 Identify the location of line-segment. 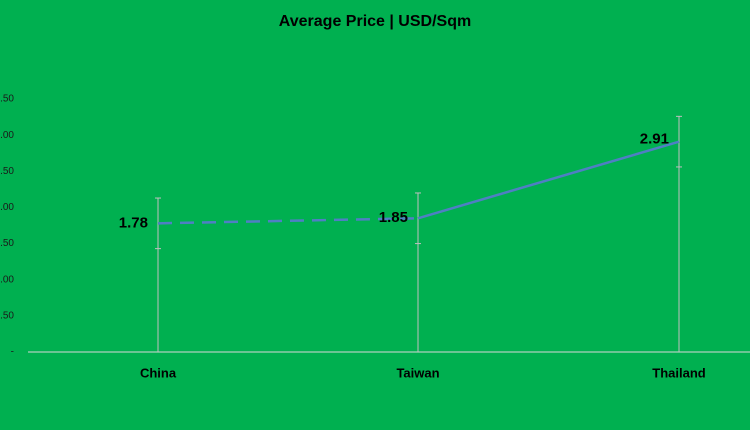
(548, 180).